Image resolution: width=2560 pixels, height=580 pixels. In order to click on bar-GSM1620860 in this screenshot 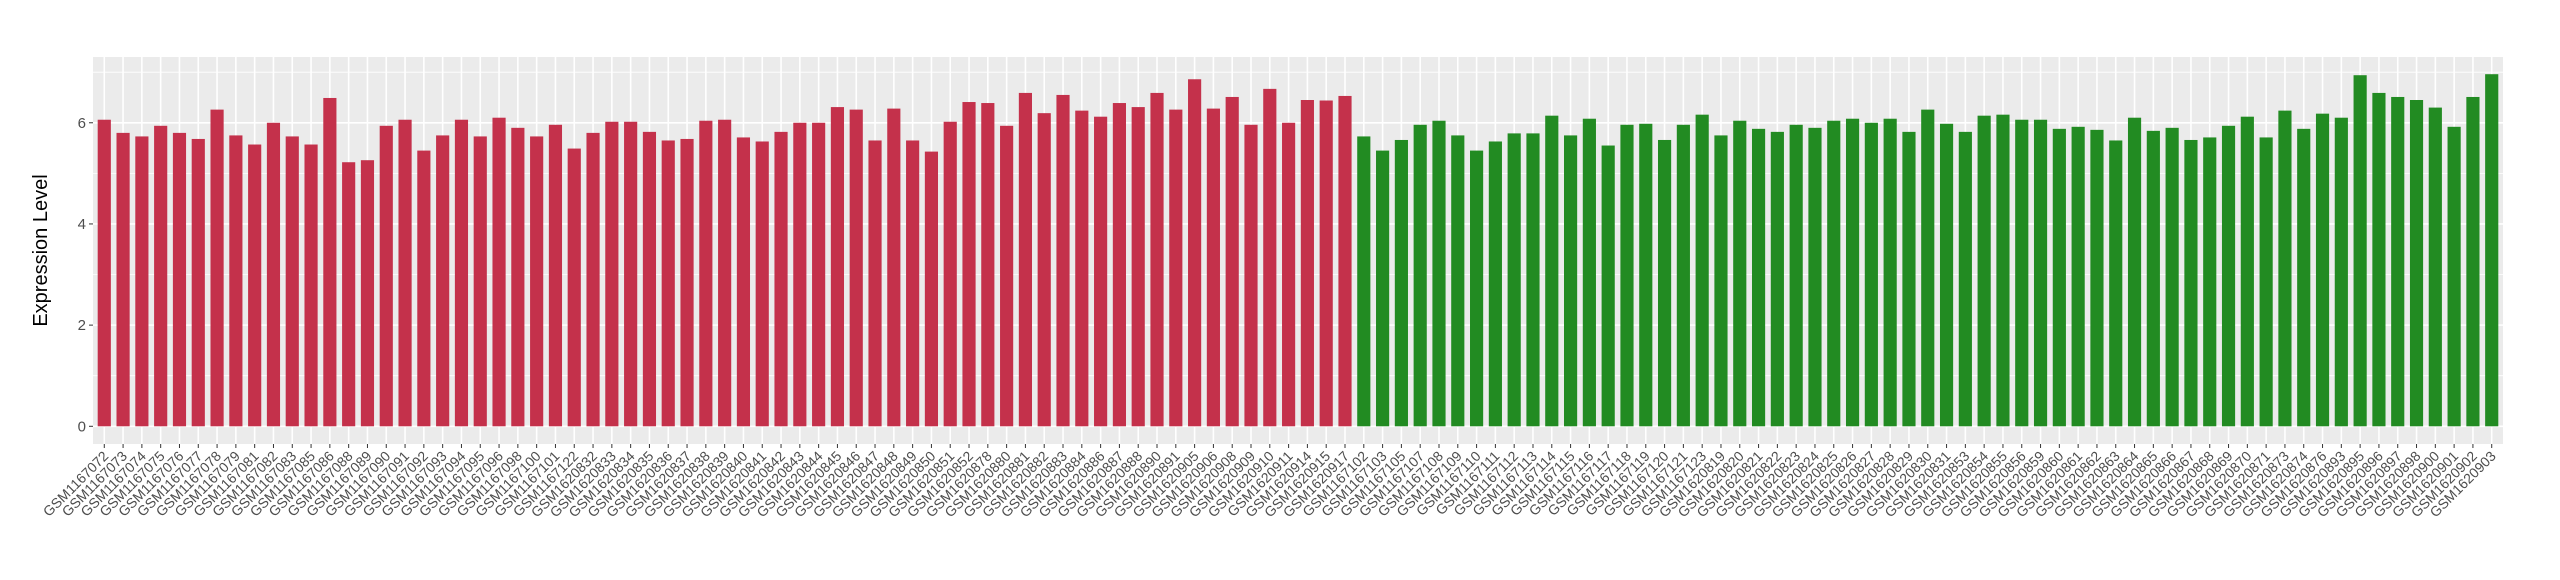, I will do `click(2059, 277)`.